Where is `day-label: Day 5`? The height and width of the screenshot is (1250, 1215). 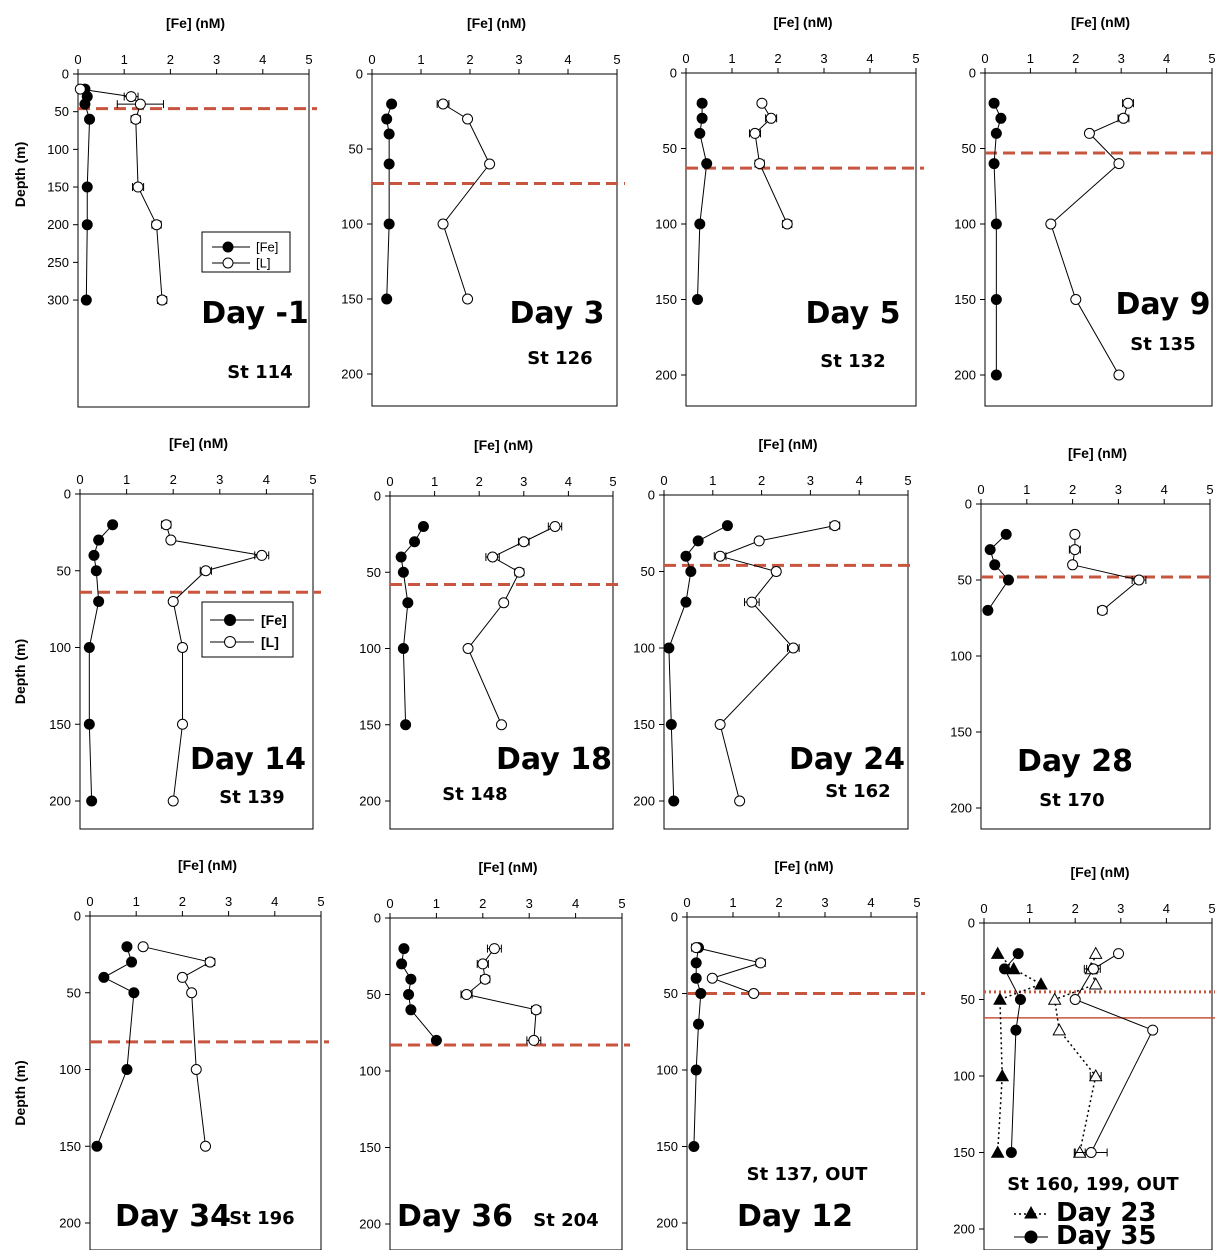
day-label: Day 5 is located at coordinates (852, 313).